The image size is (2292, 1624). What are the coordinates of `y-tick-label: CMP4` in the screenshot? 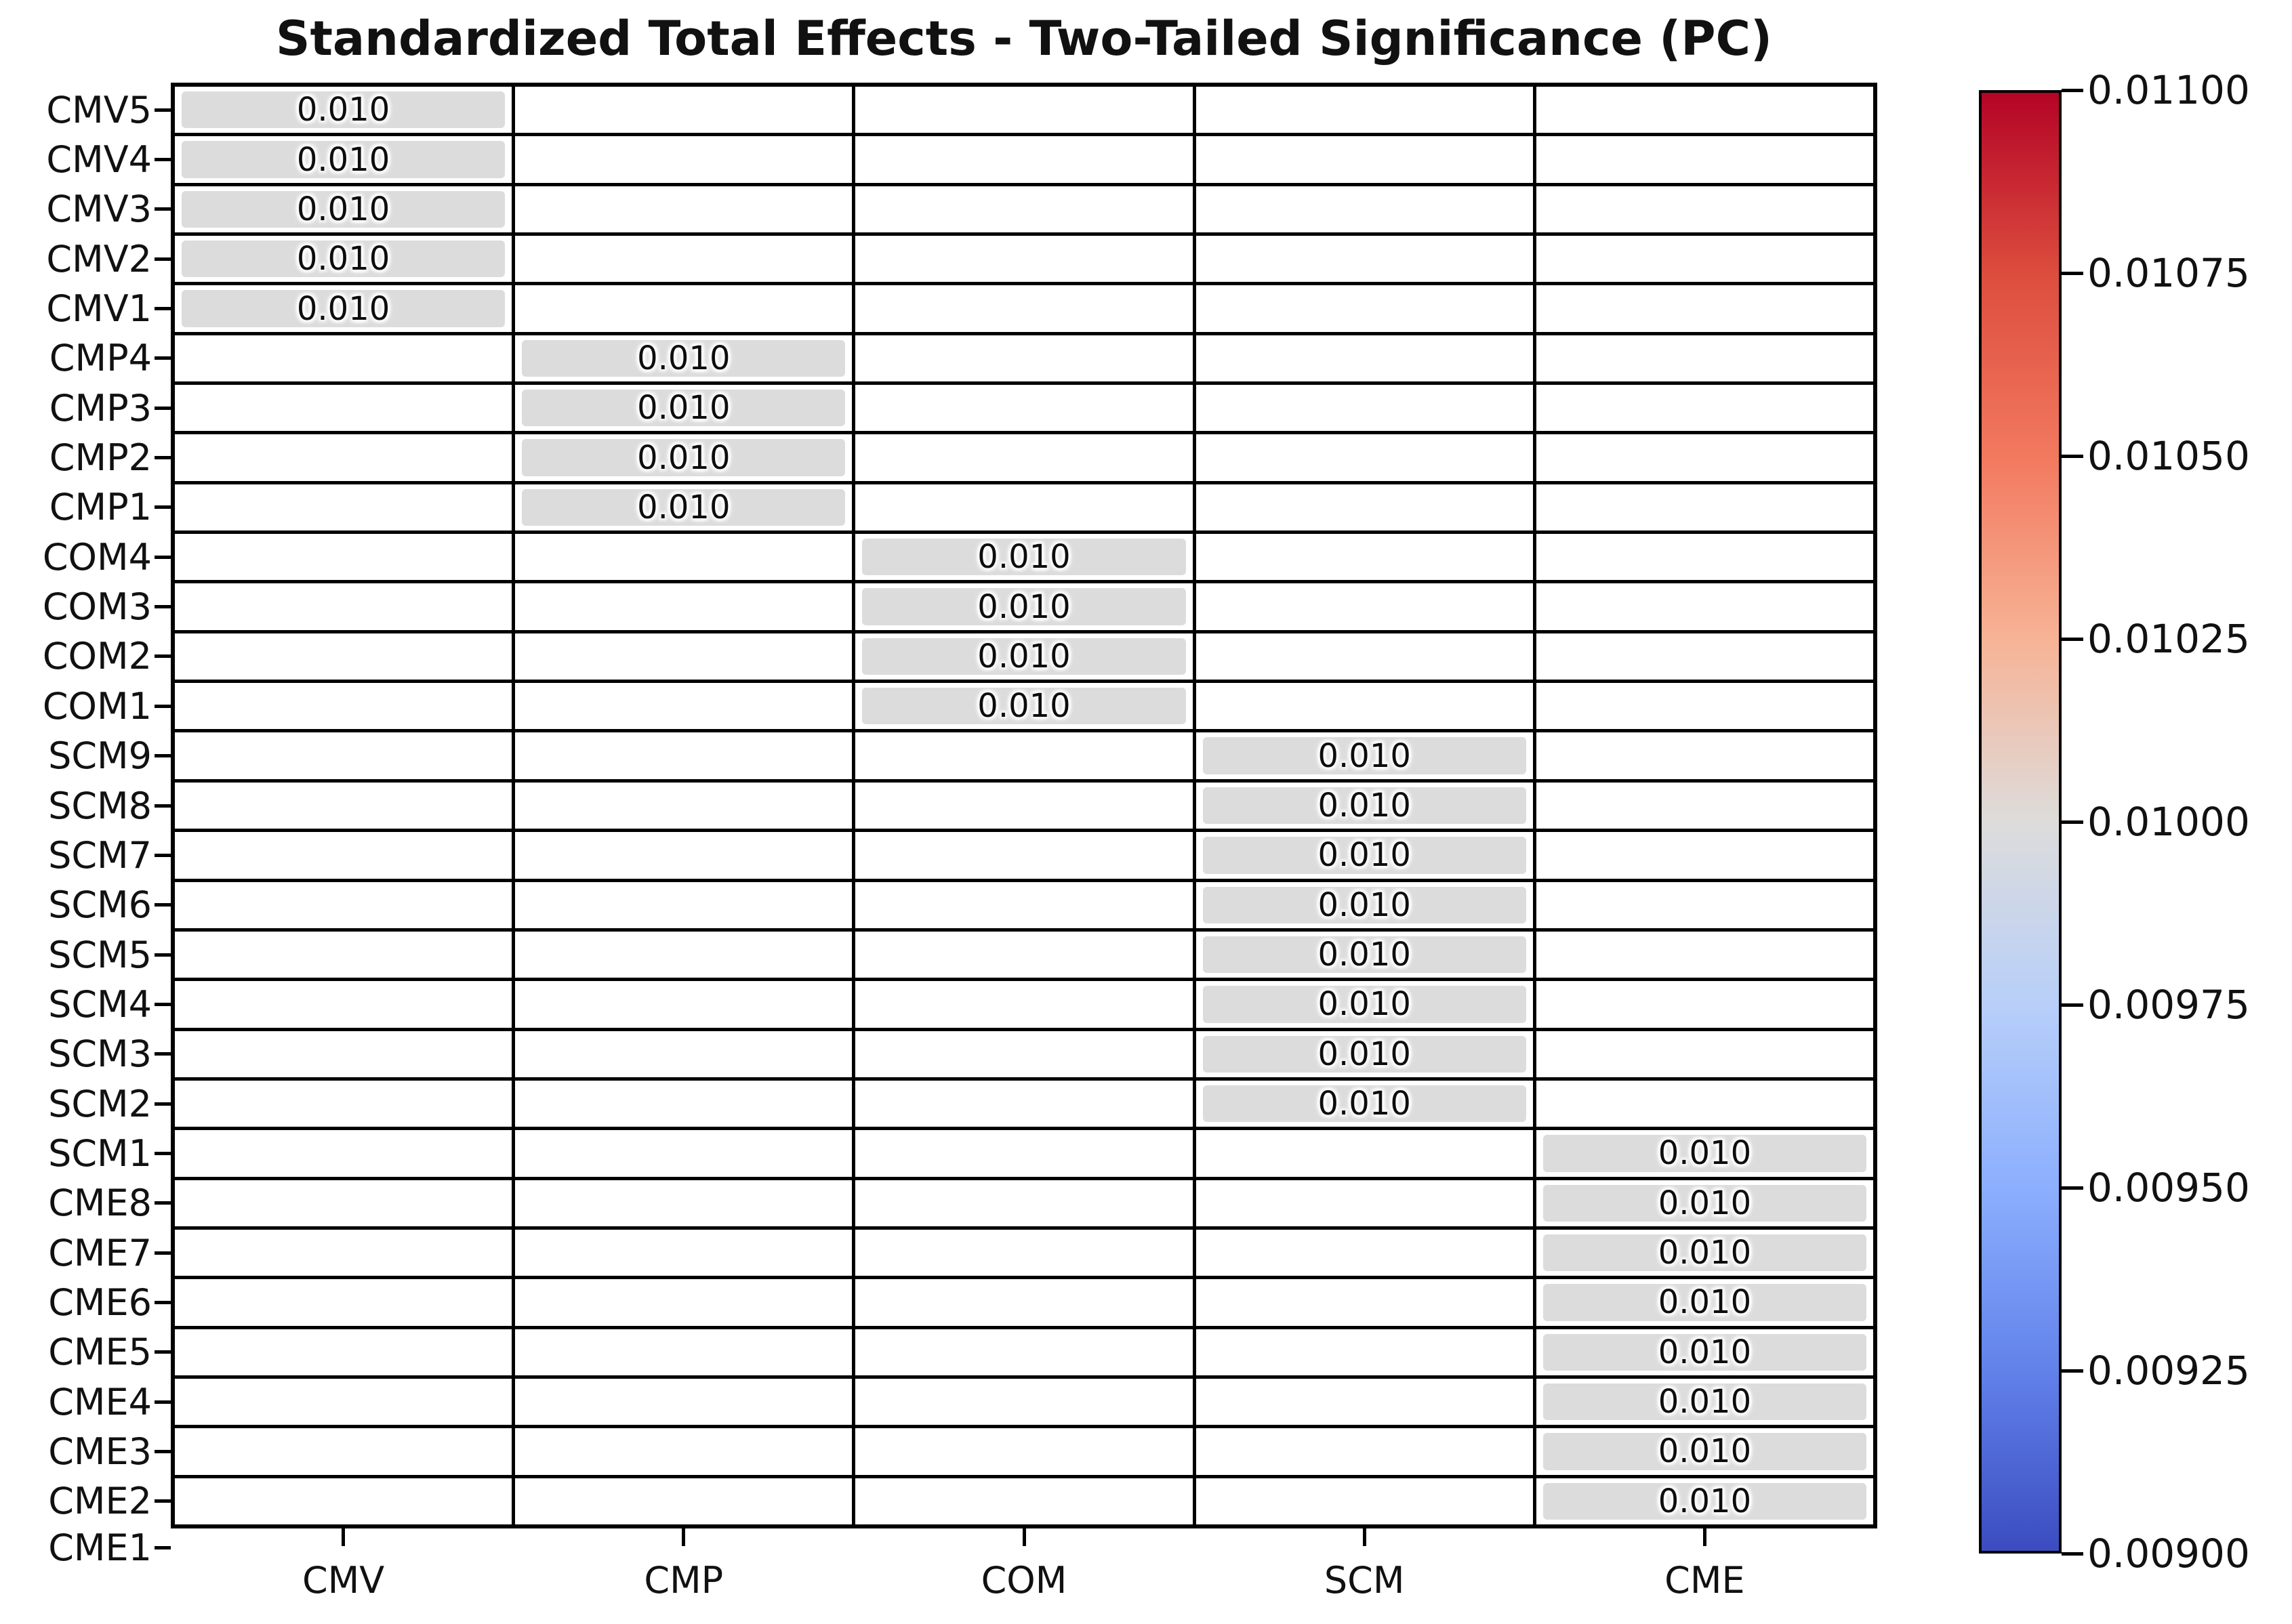 It's located at (100, 358).